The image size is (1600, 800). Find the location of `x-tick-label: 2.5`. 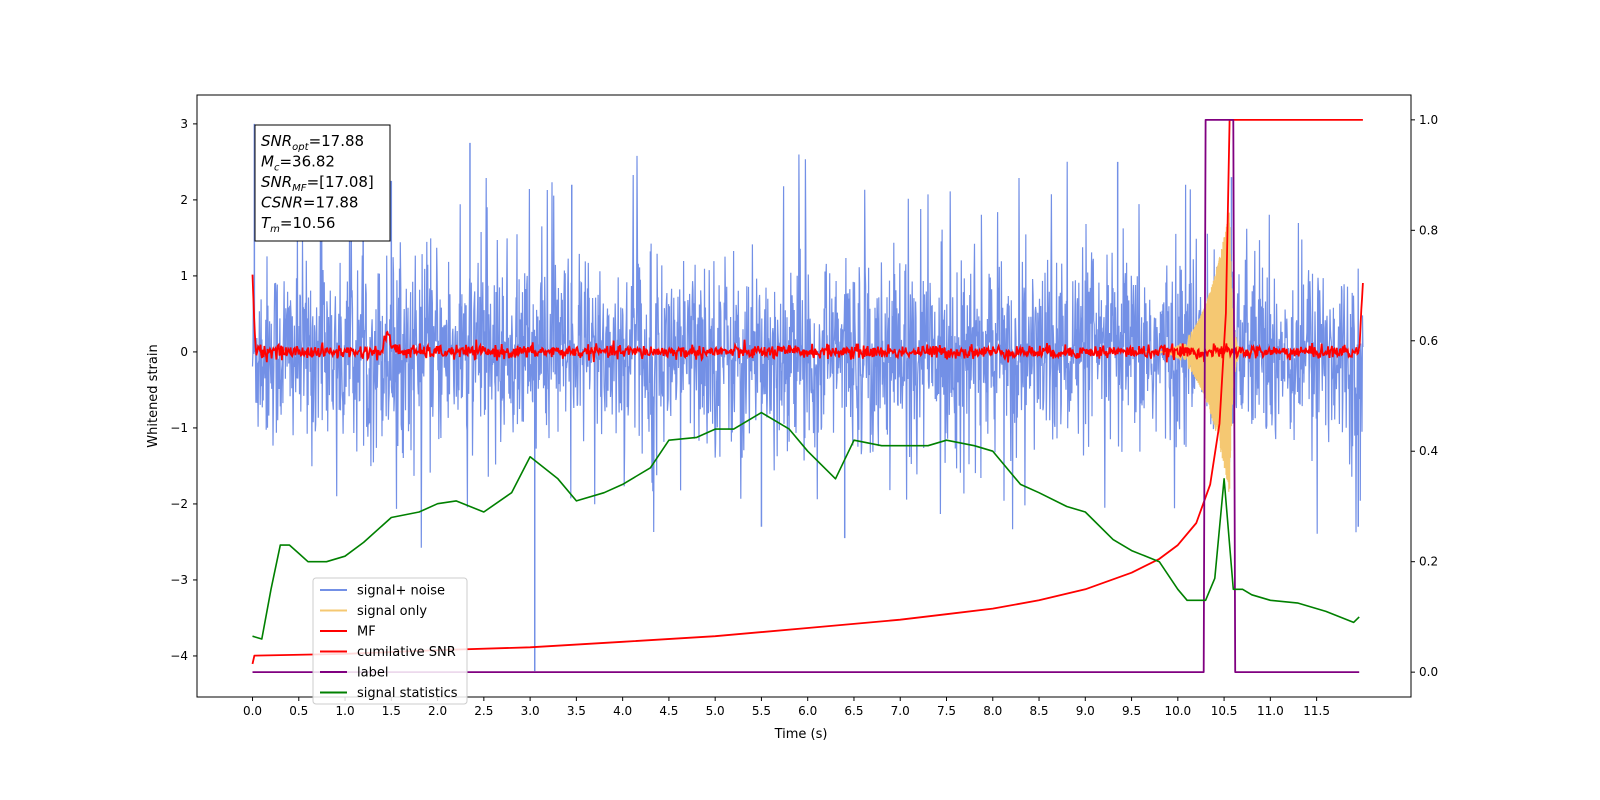

x-tick-label: 2.5 is located at coordinates (483, 711).